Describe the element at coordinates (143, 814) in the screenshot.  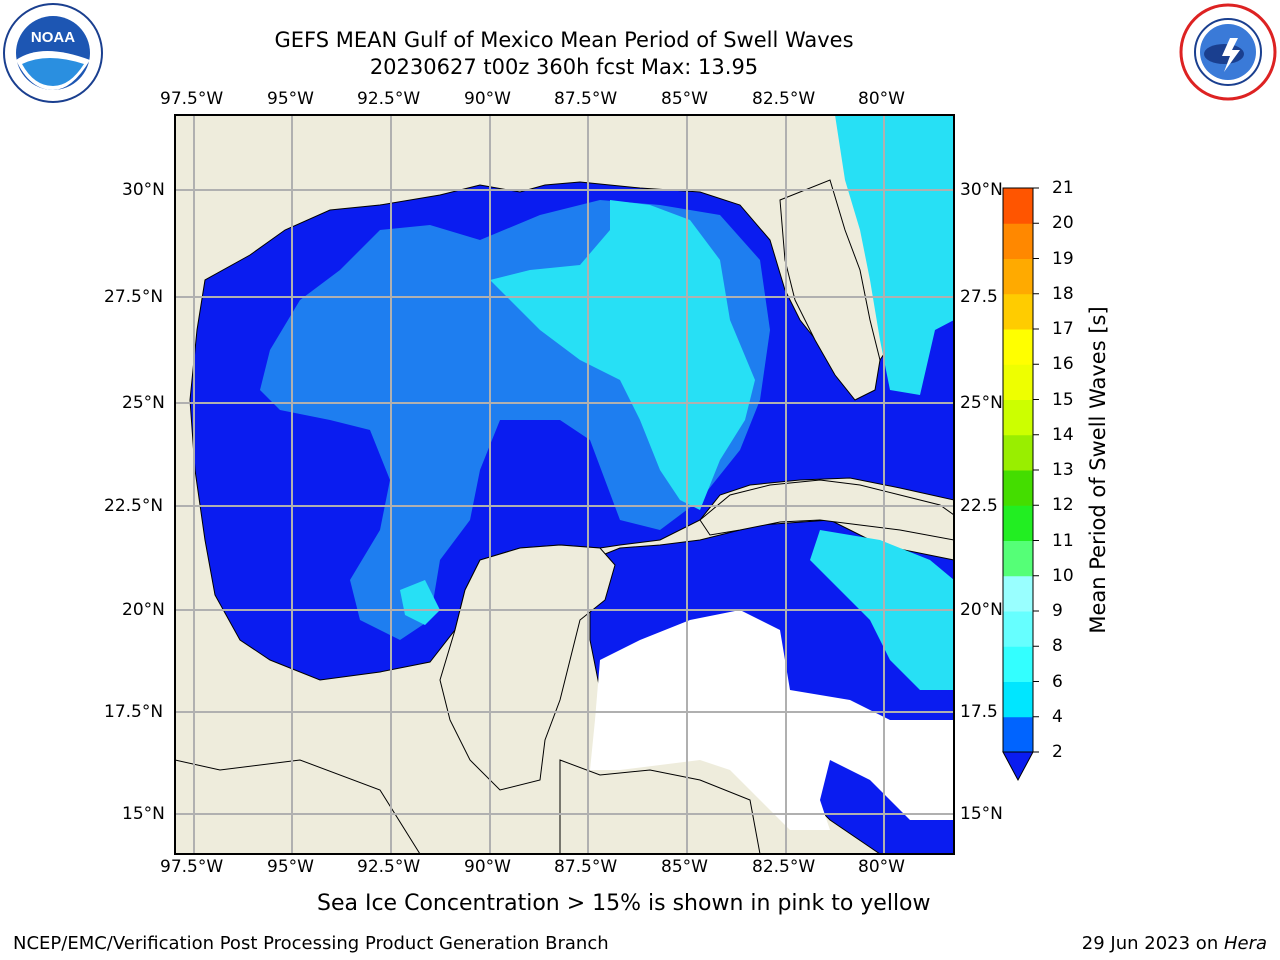
I see `lat-label-left: 15°N` at that location.